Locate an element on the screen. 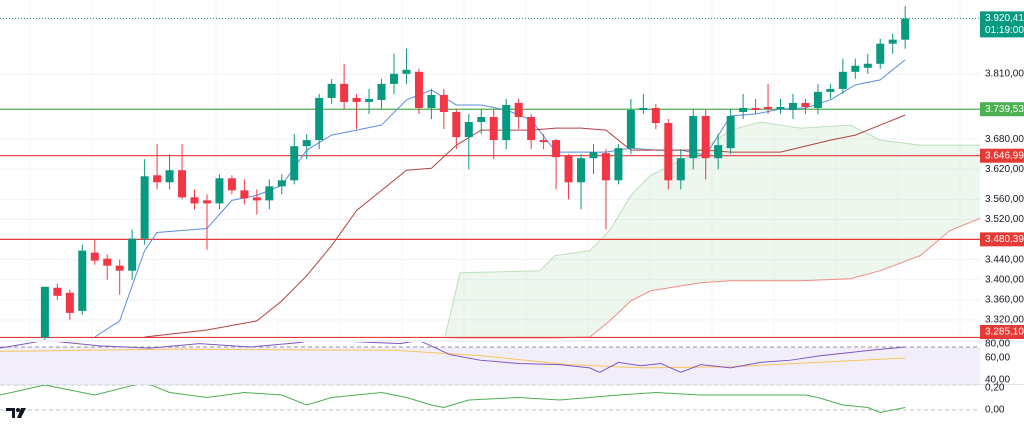  y-tick-label: 3.320,00 is located at coordinates (1004, 320).